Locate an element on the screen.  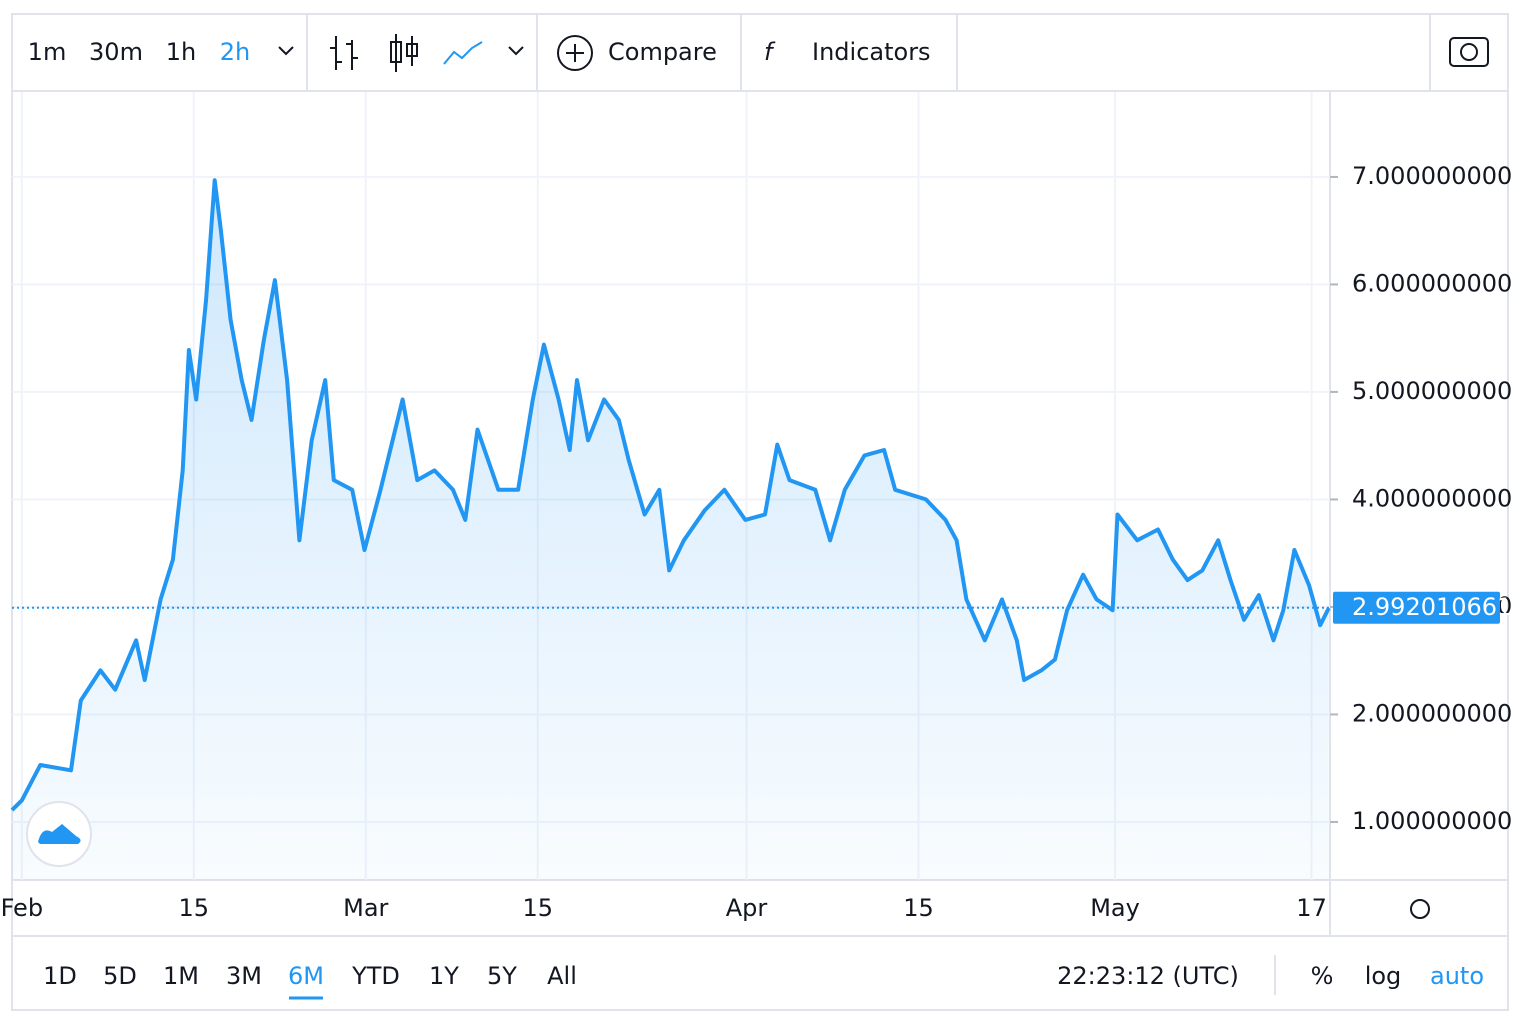
interval-button: 1m is located at coordinates (47, 52).